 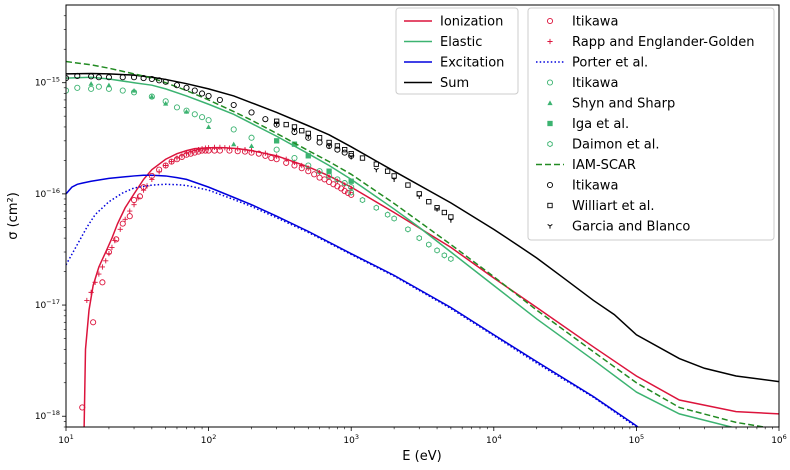 What do you see at coordinates (351, 439) in the screenshot?
I see `x-tick-label: 10³` at bounding box center [351, 439].